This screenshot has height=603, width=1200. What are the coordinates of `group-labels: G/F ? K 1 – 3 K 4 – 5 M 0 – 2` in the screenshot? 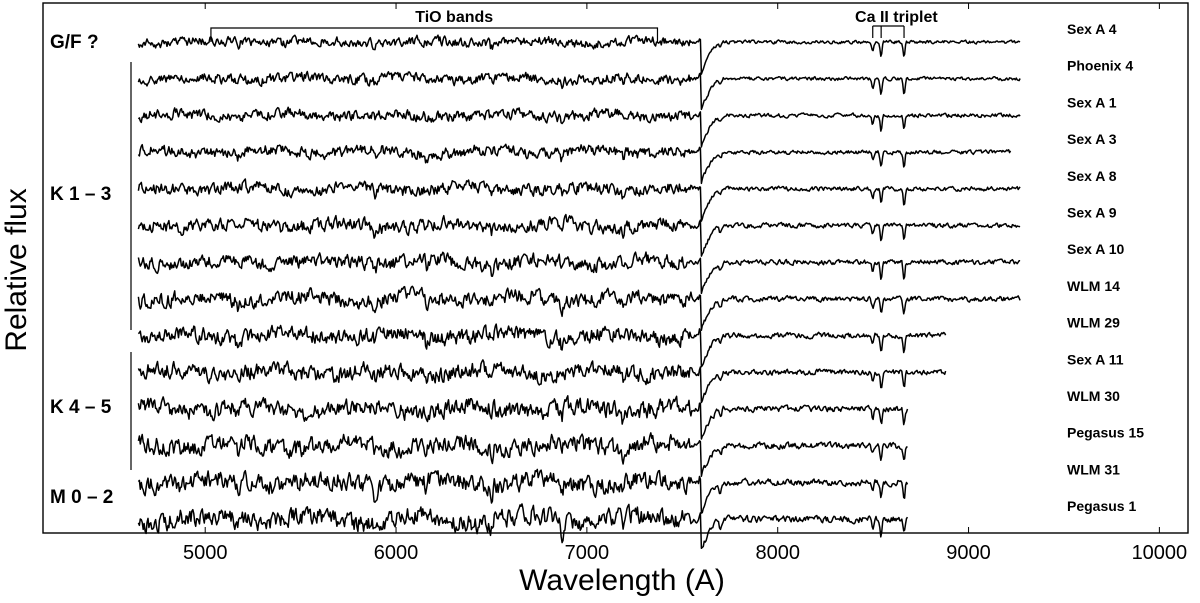 It's located at (91, 270).